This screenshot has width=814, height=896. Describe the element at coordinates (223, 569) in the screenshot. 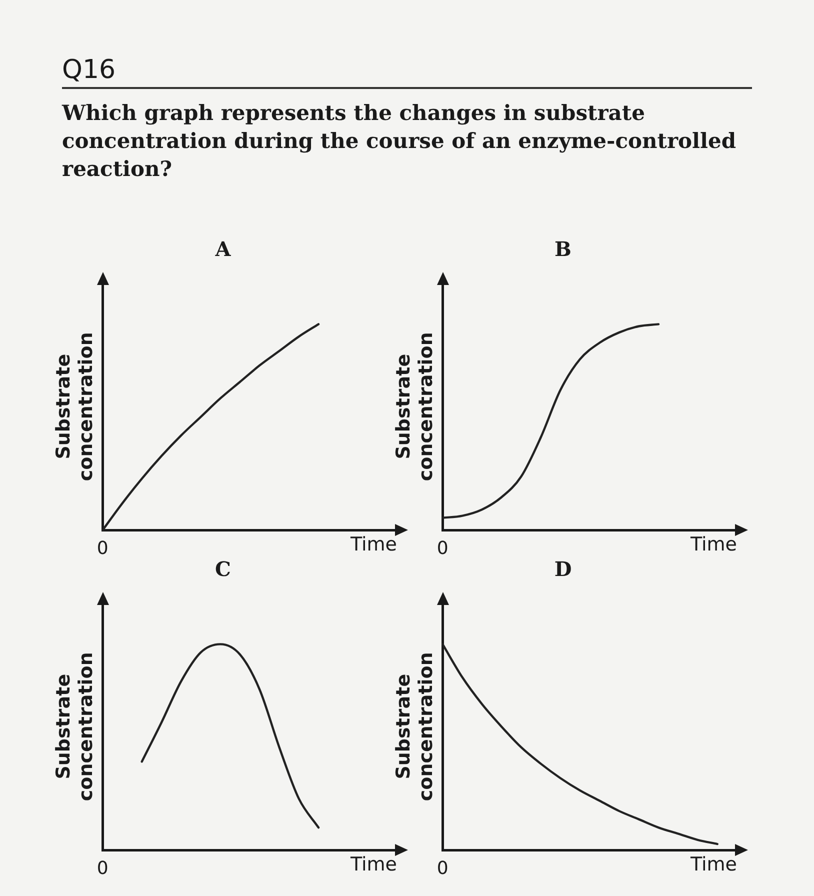

I see `chart-title: C` at that location.